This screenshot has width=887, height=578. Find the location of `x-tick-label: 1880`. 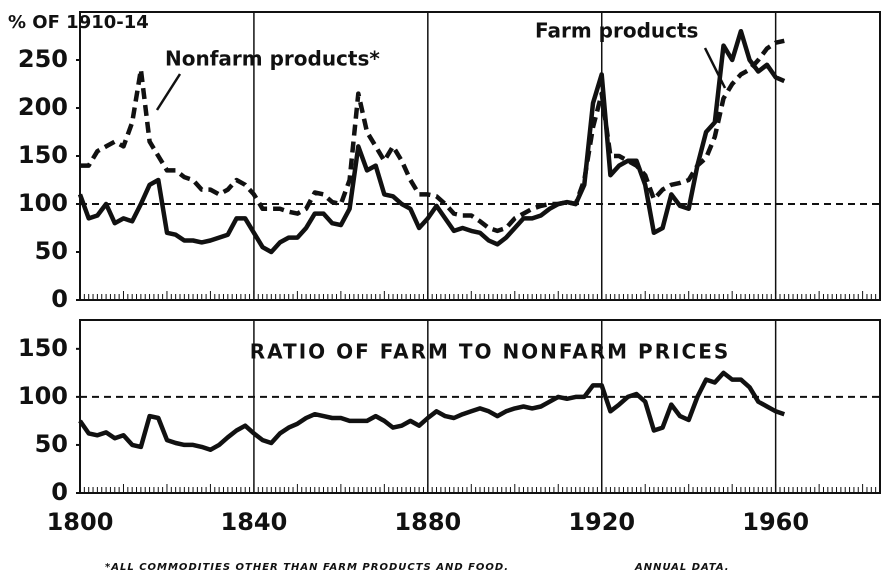

x-tick-label: 1880 is located at coordinates (427, 522).